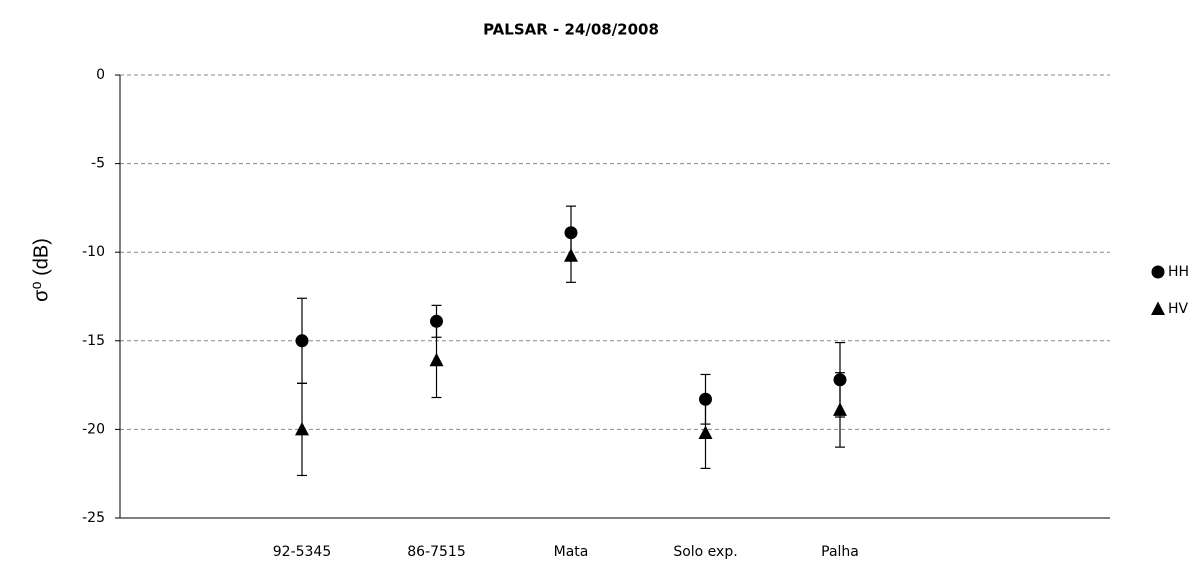  I want to click on y-tick-label: 0, so click(100, 75).